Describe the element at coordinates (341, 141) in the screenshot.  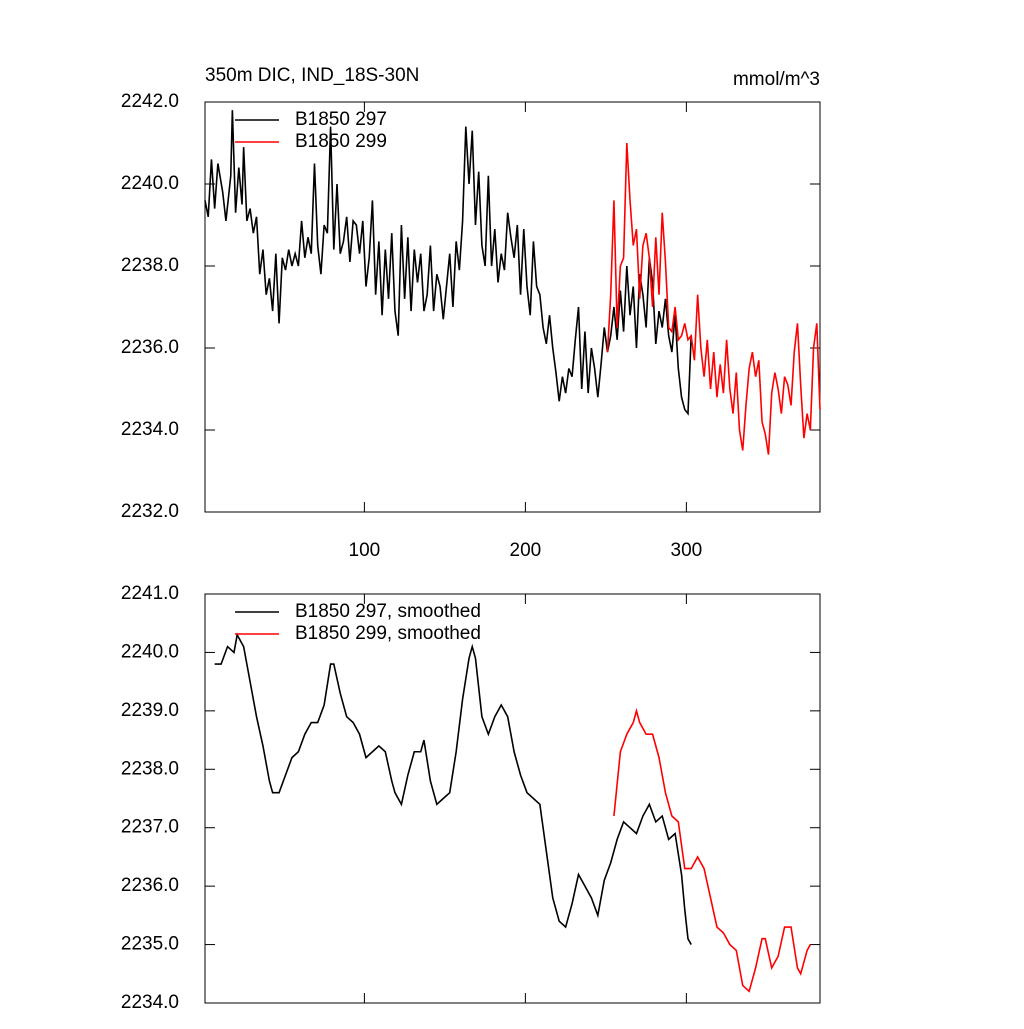
I see `legend-label: B1850 299` at that location.